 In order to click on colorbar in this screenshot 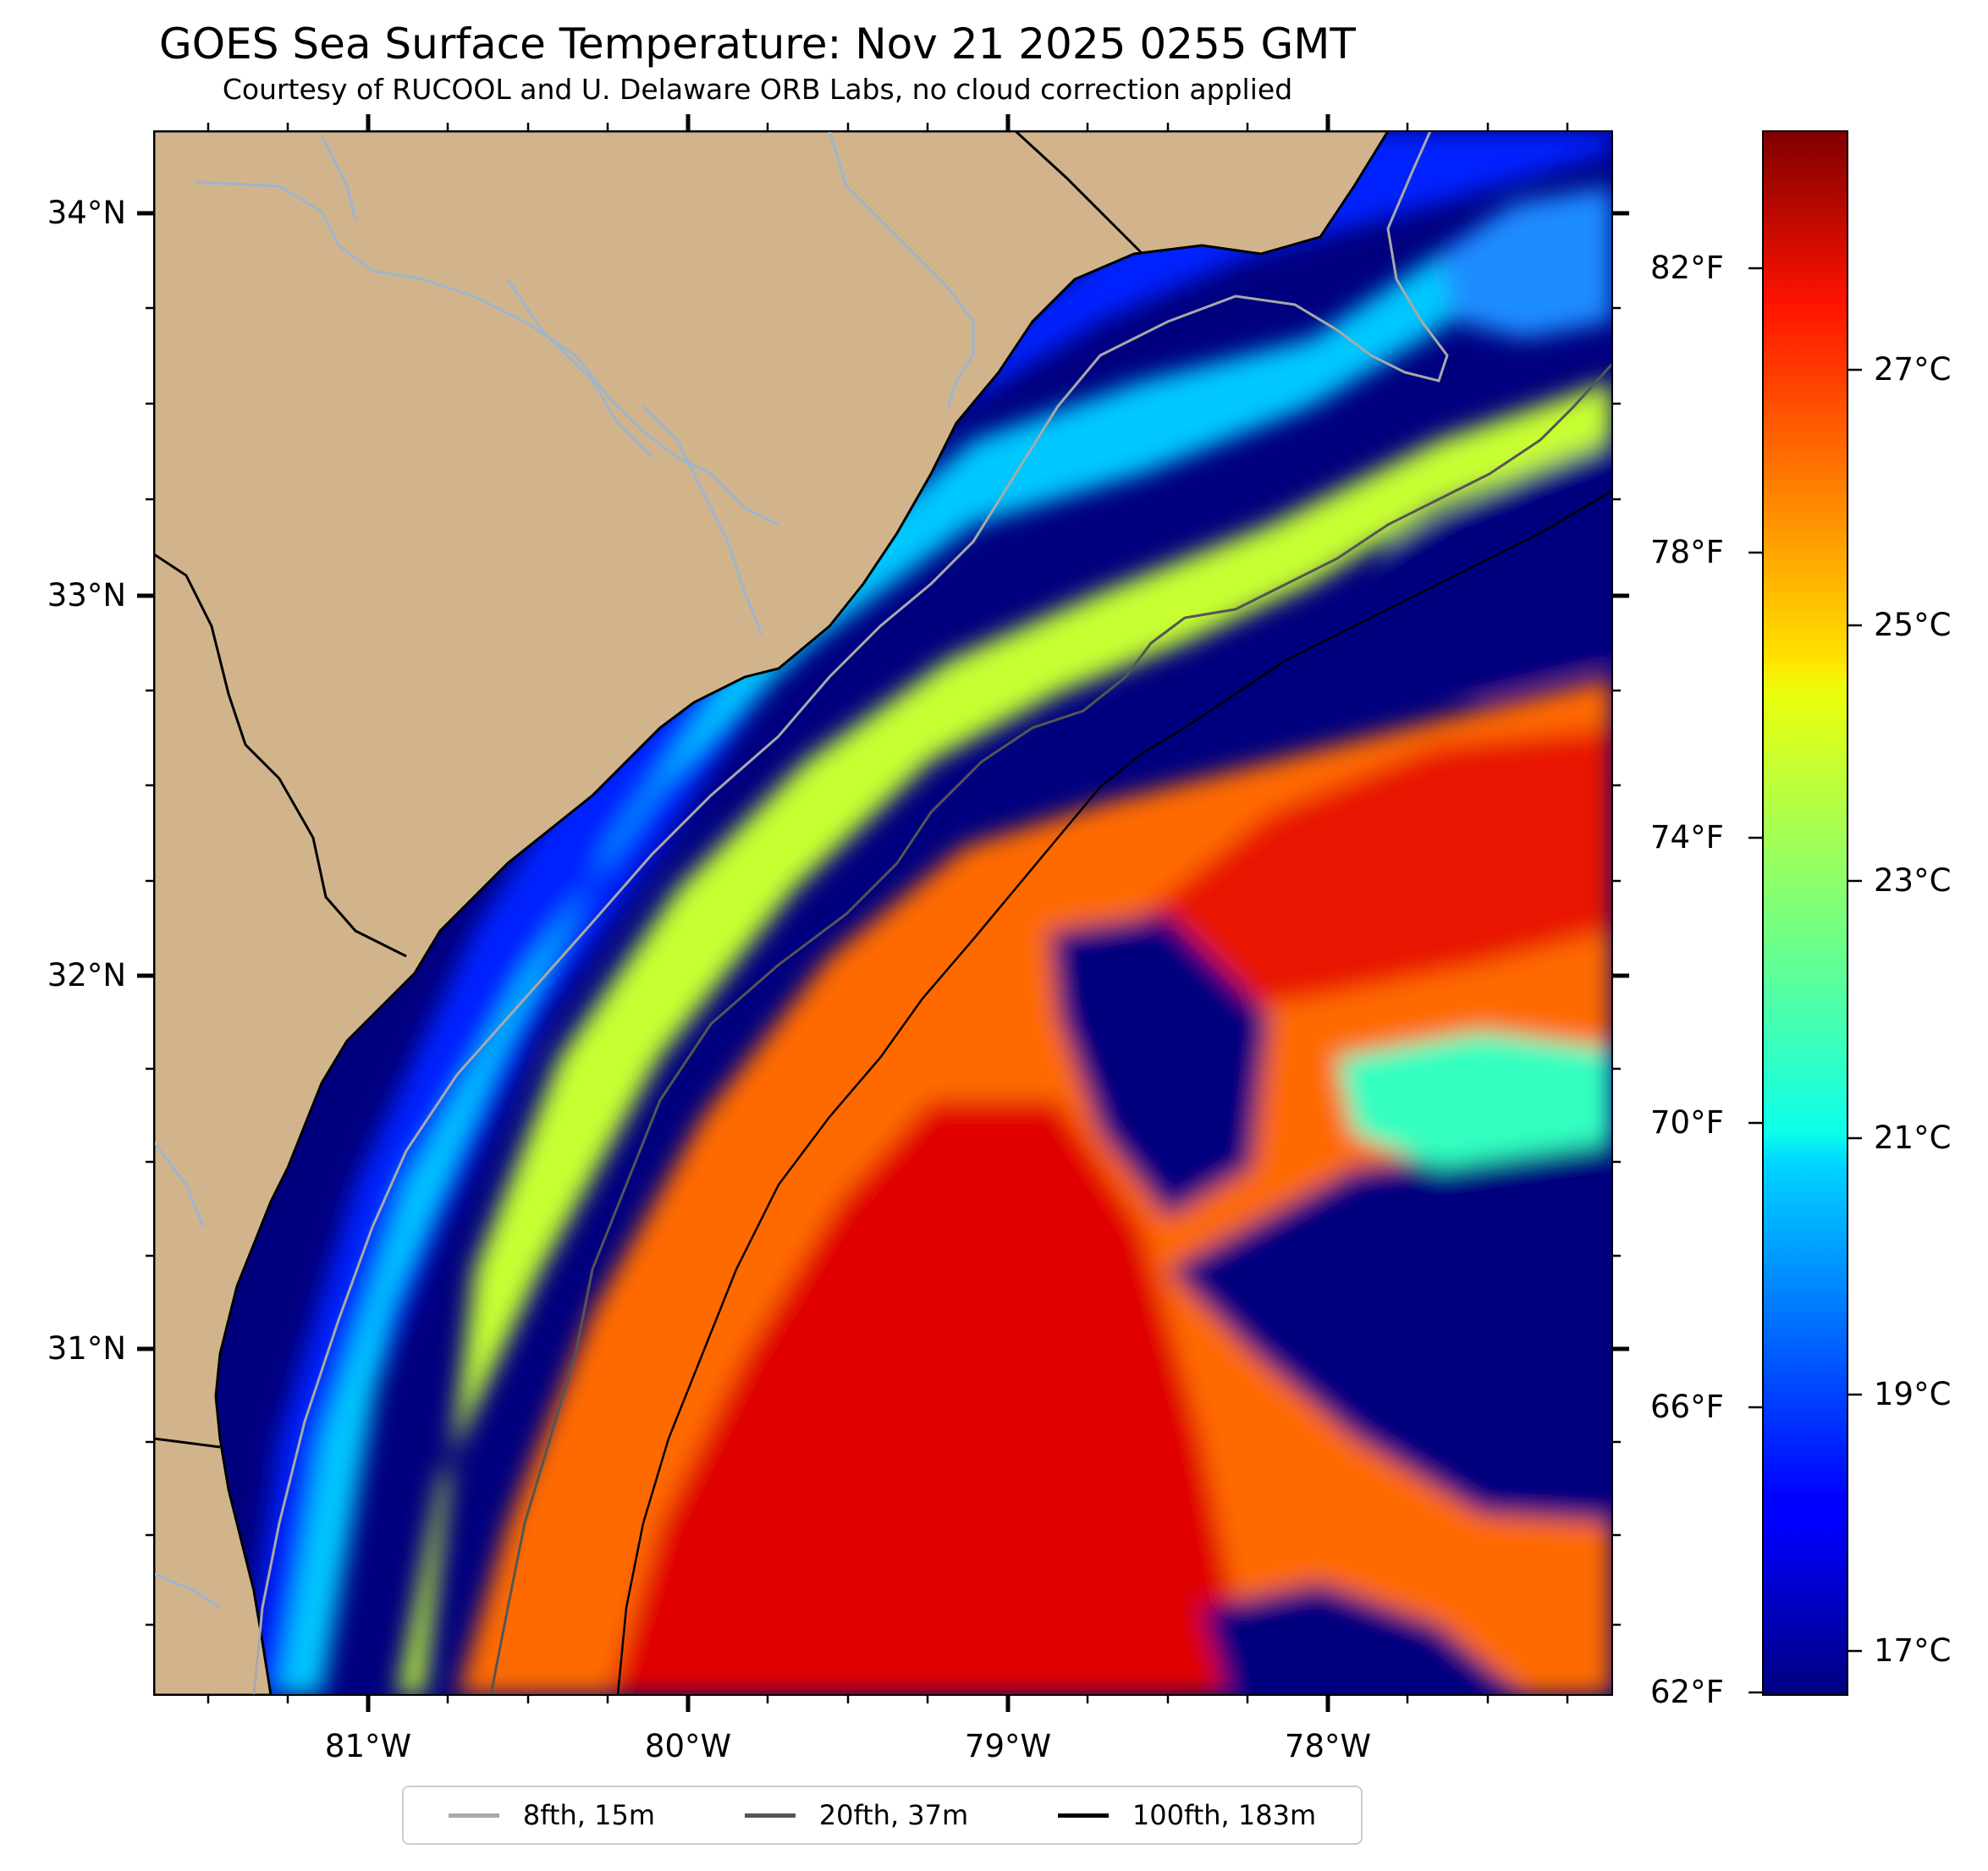, I will do `click(1805, 913)`.